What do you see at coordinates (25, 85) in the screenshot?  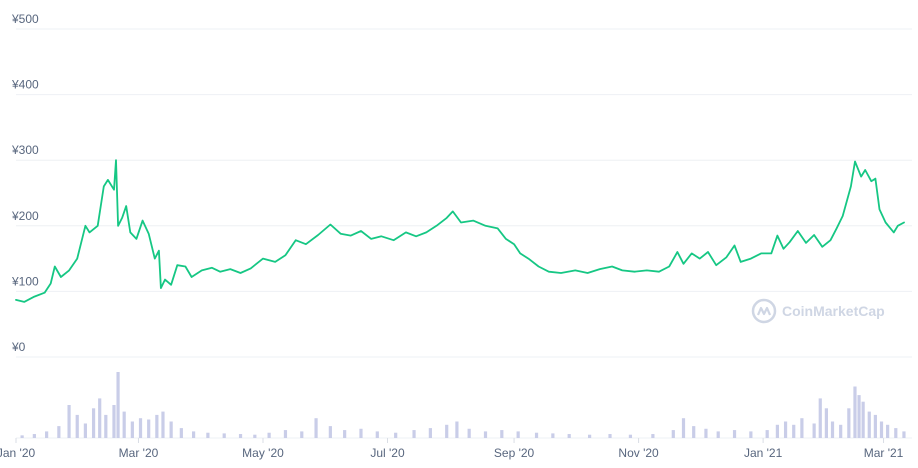 I see `y-tick-label: ¥400` at bounding box center [25, 85].